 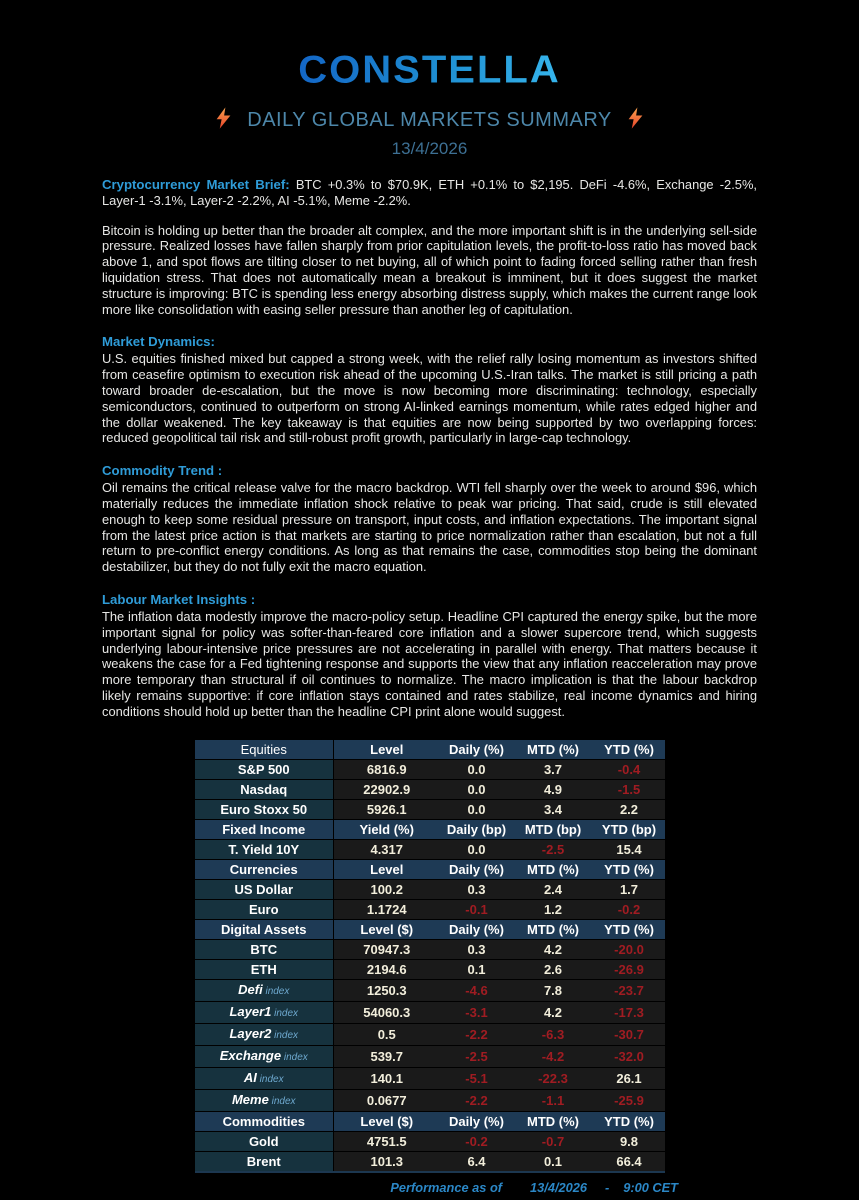 I want to click on table-value-cell: 1.7, so click(x=629, y=889).